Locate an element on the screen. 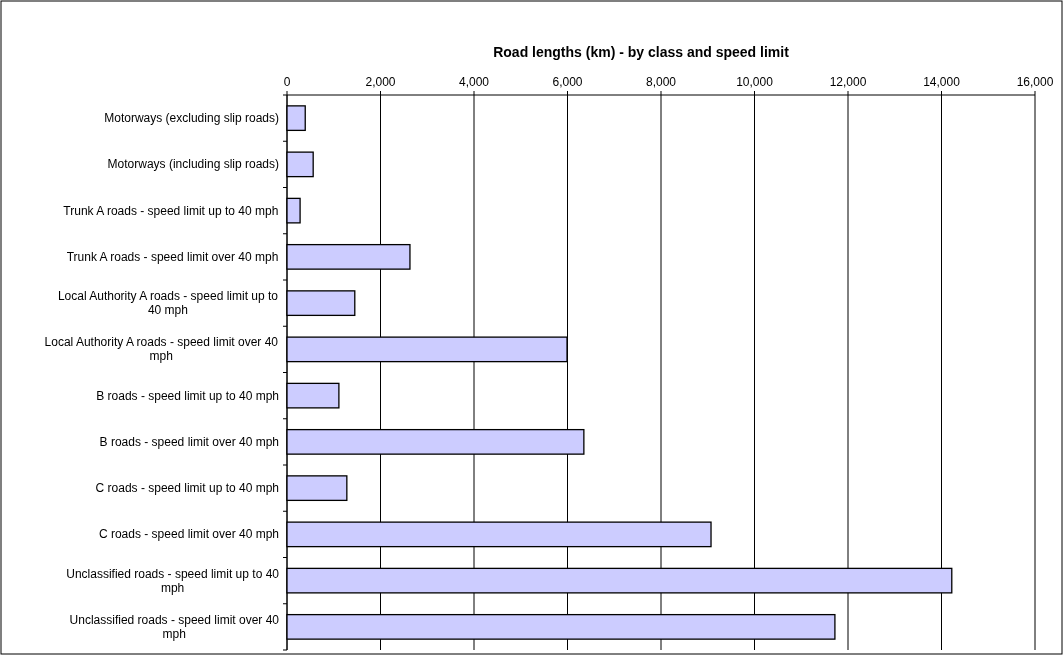 This screenshot has height=655, width=1063. x-tick-label: 0 is located at coordinates (287, 82).